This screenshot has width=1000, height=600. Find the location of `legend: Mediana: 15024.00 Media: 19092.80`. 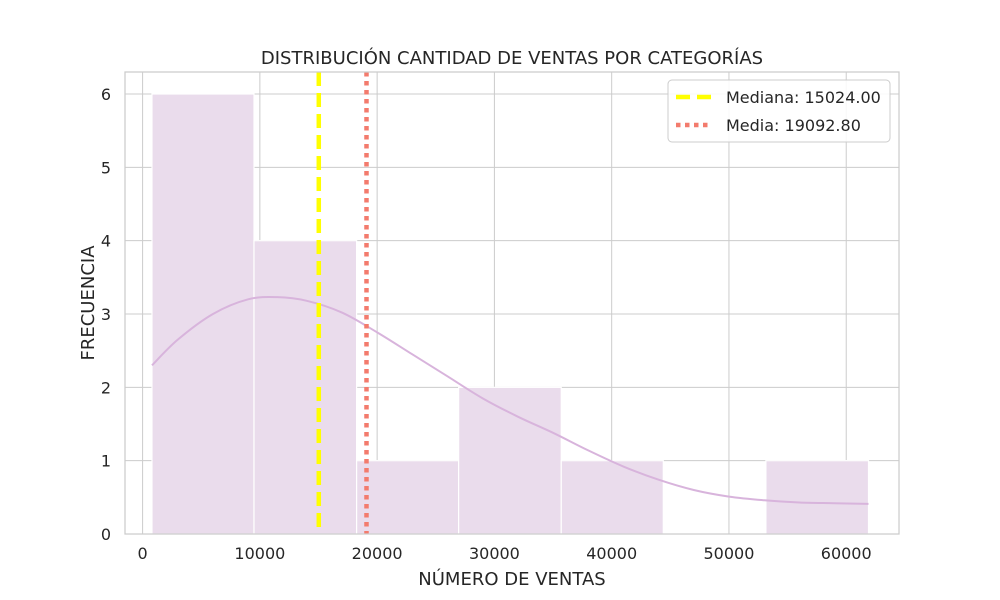

legend: Mediana: 15024.00 Media: 19092.80 is located at coordinates (779, 111).